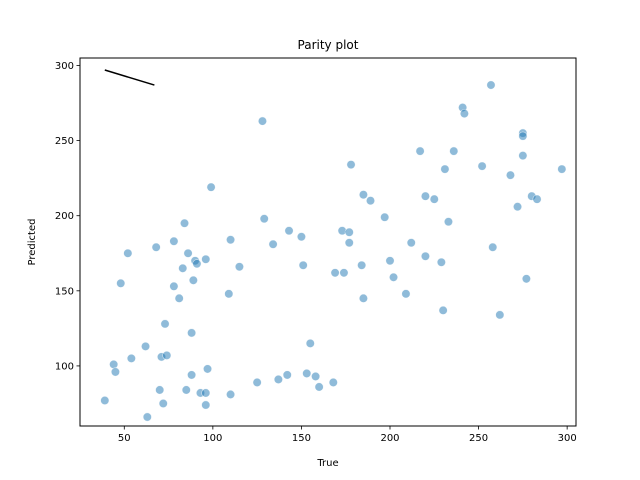  I want to click on y-tick-label-250: 250, so click(64, 141).